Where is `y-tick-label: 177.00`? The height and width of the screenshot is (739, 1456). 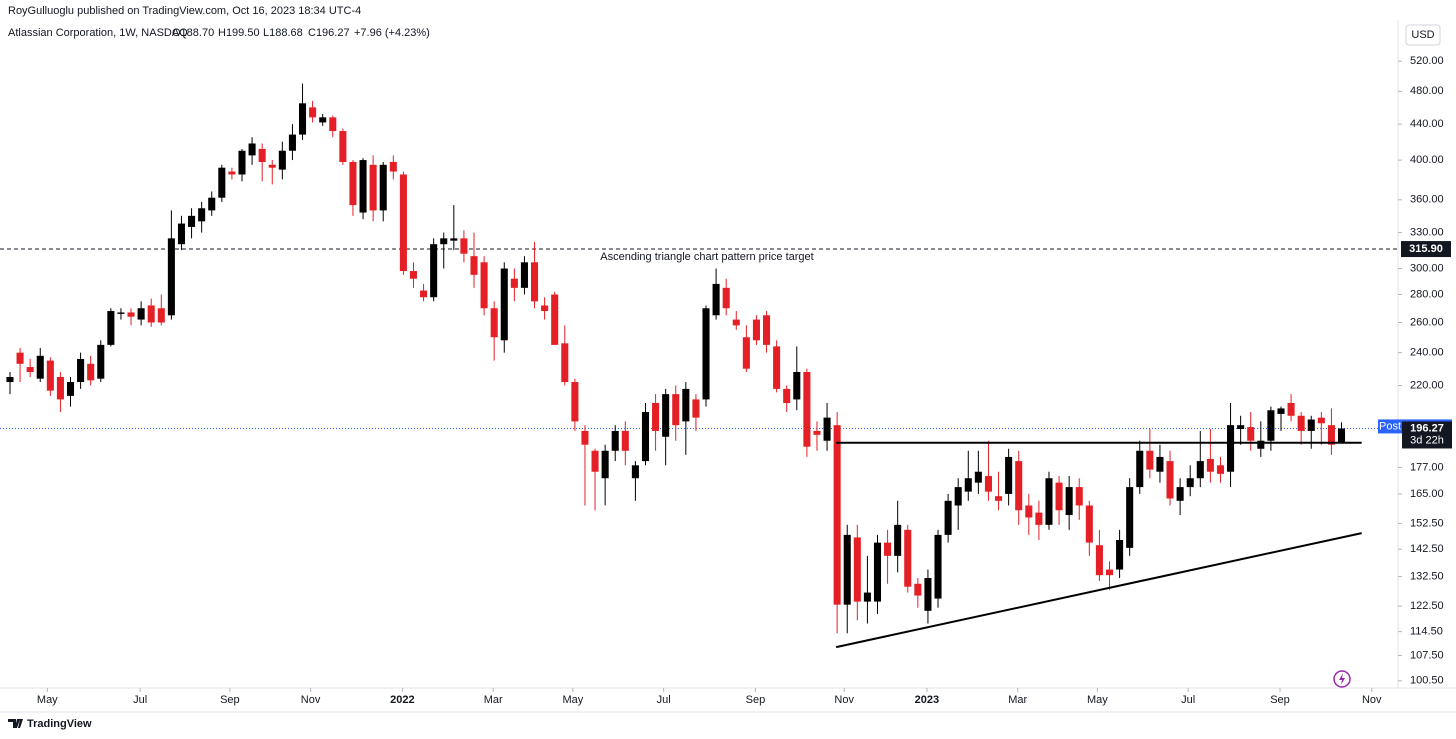
y-tick-label: 177.00 is located at coordinates (1427, 467).